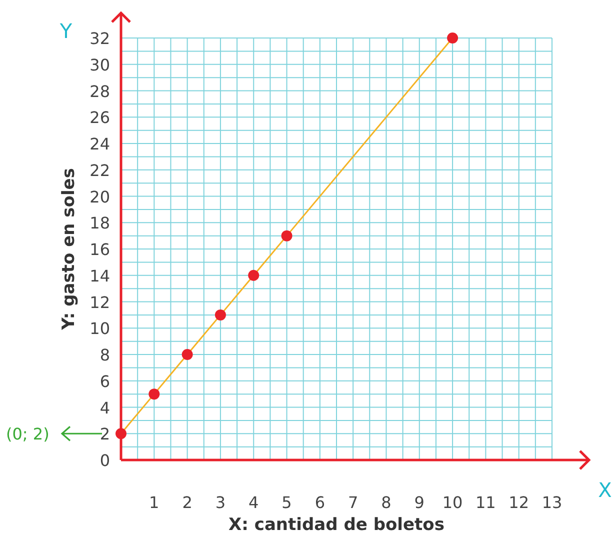 This screenshot has height=538, width=614. I want to click on text: Y, so click(65, 31).